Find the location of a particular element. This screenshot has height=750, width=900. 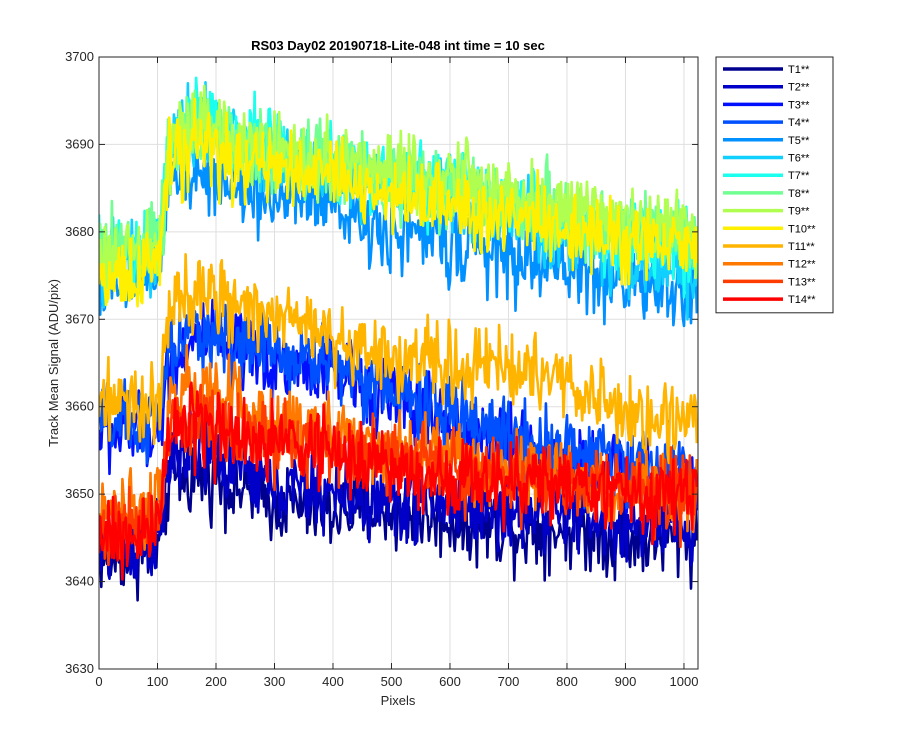

legend-label: T5** is located at coordinates (799, 141).